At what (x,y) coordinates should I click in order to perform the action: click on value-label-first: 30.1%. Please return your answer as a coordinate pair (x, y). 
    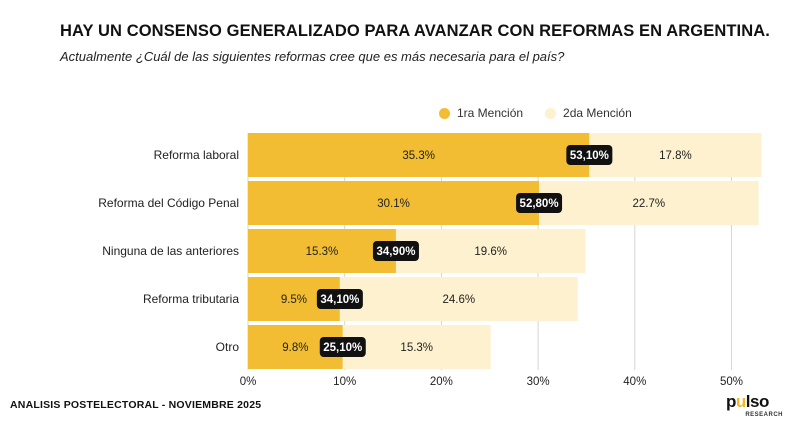
    Looking at the image, I should click on (393, 204).